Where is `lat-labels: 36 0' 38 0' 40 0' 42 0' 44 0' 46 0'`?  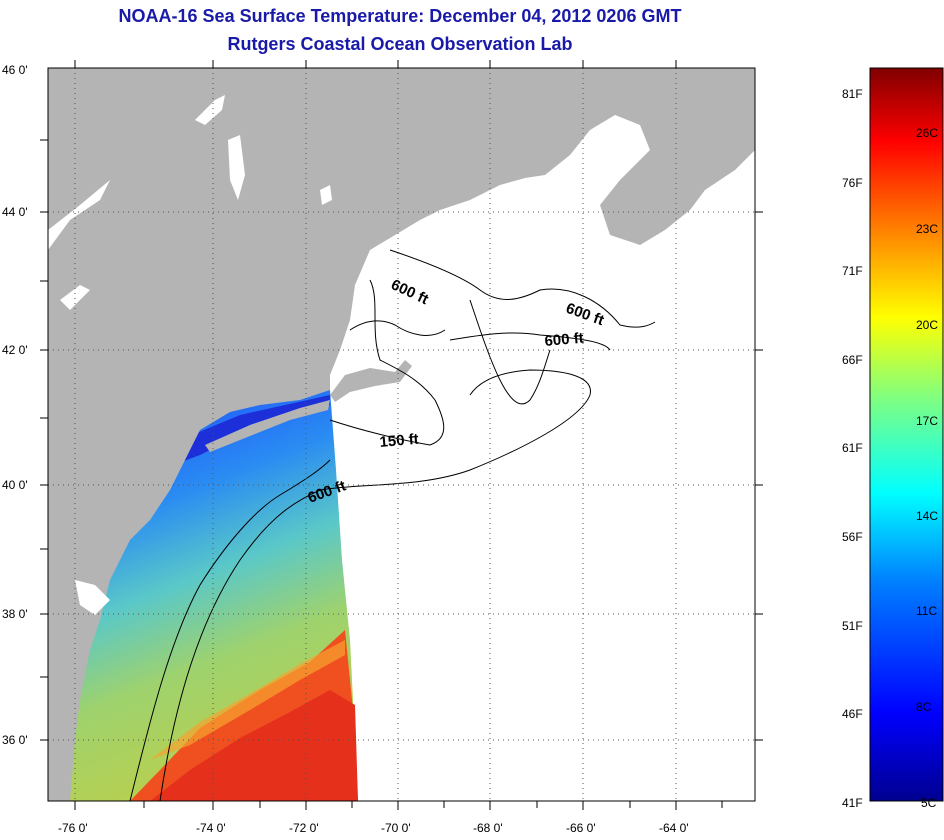 lat-labels: 36 0' 38 0' 40 0' 42 0' 44 0' 46 0' is located at coordinates (15, 405).